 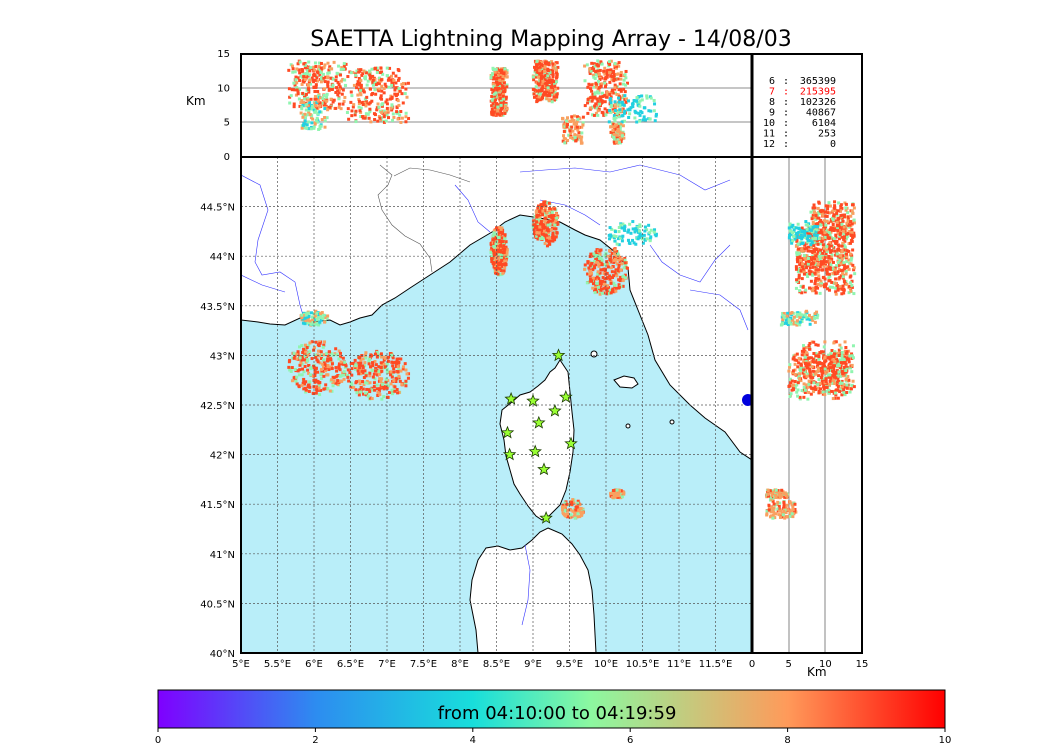 What do you see at coordinates (606, 664) in the screenshot?
I see `lon-tick-label: 10°E` at bounding box center [606, 664].